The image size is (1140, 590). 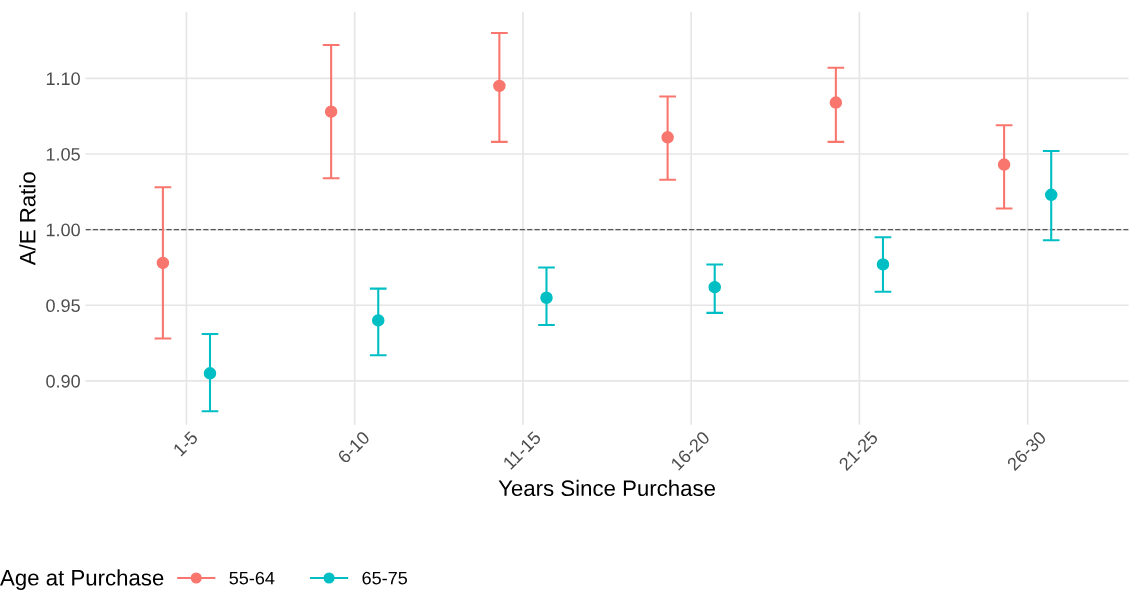 I want to click on legend-title: Age at Purchase, so click(x=82, y=579).